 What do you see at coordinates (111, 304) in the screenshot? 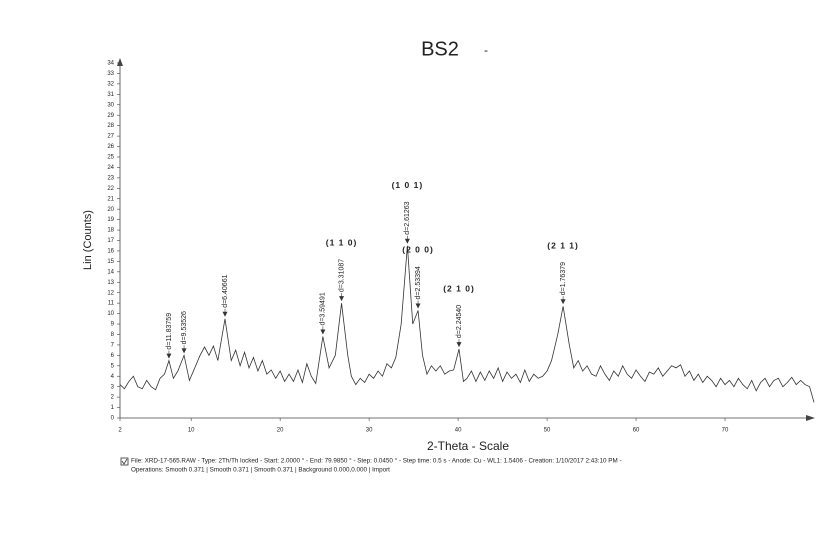
I see `y-tick-label: 11` at bounding box center [111, 304].